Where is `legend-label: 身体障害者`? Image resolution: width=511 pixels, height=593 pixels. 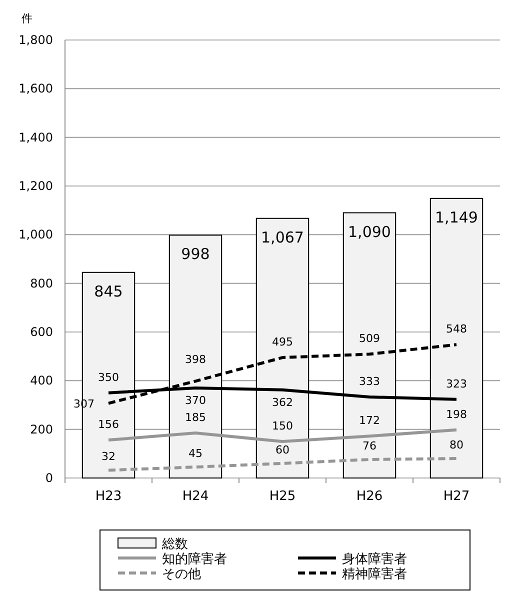
legend-label: 身体障害者 is located at coordinates (374, 559).